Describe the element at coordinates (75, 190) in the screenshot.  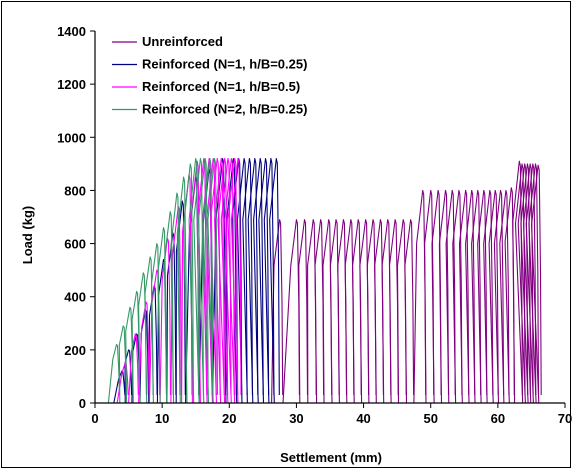
I see `y-tick-label: 800` at that location.